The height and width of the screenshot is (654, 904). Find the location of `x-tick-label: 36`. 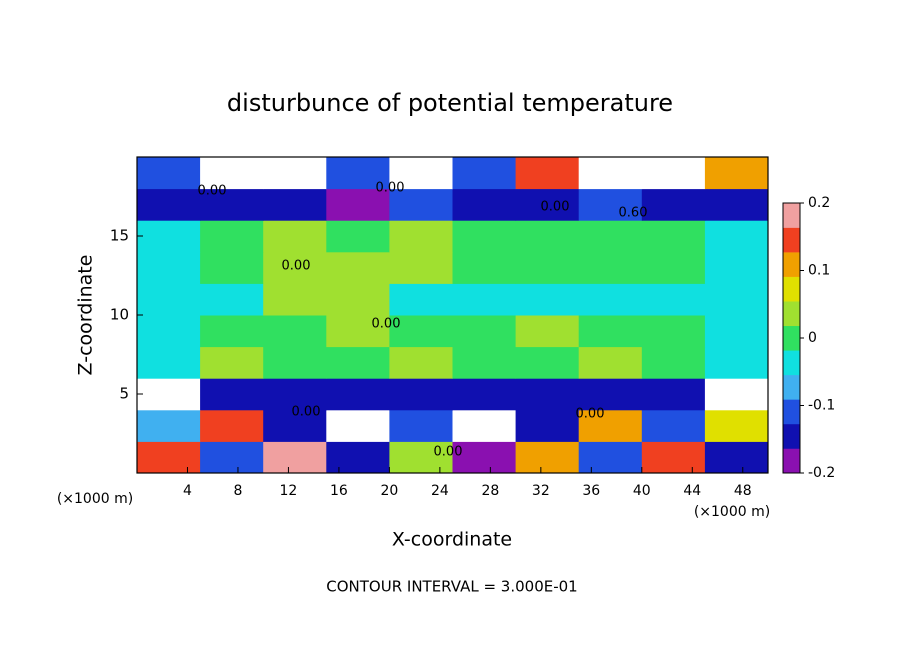

x-tick-label: 36 is located at coordinates (591, 491).